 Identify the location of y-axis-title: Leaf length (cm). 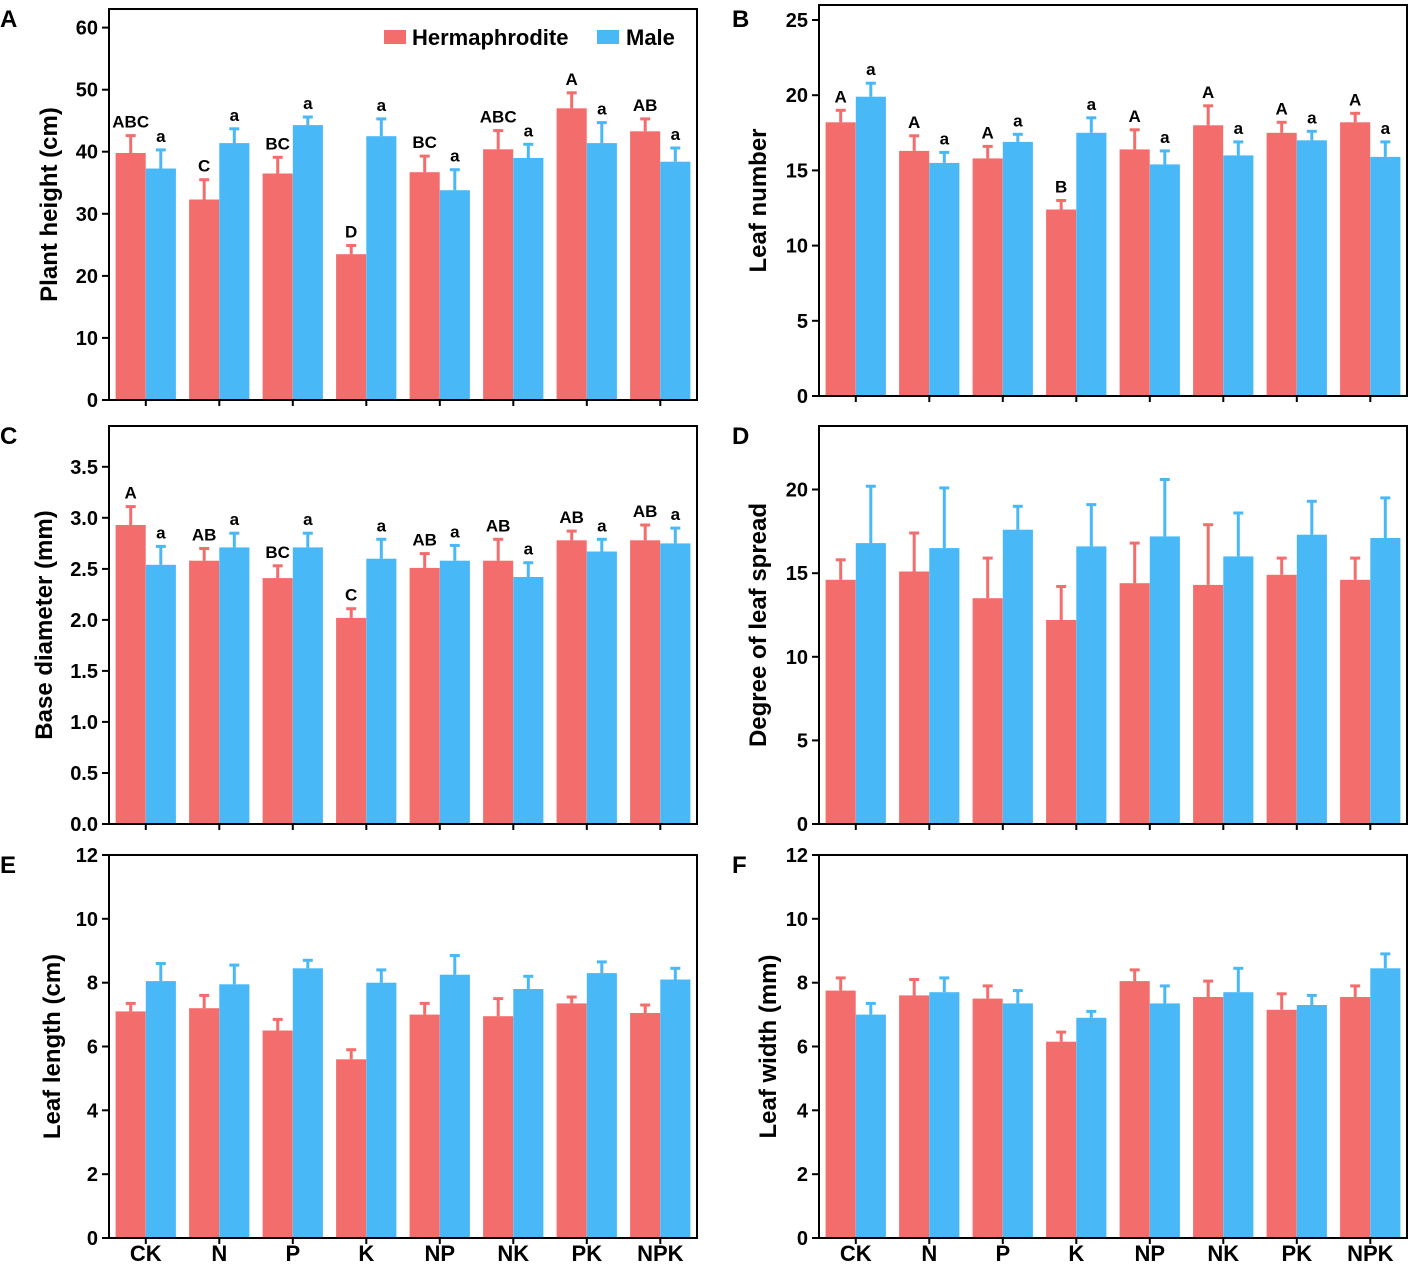
(52, 1046).